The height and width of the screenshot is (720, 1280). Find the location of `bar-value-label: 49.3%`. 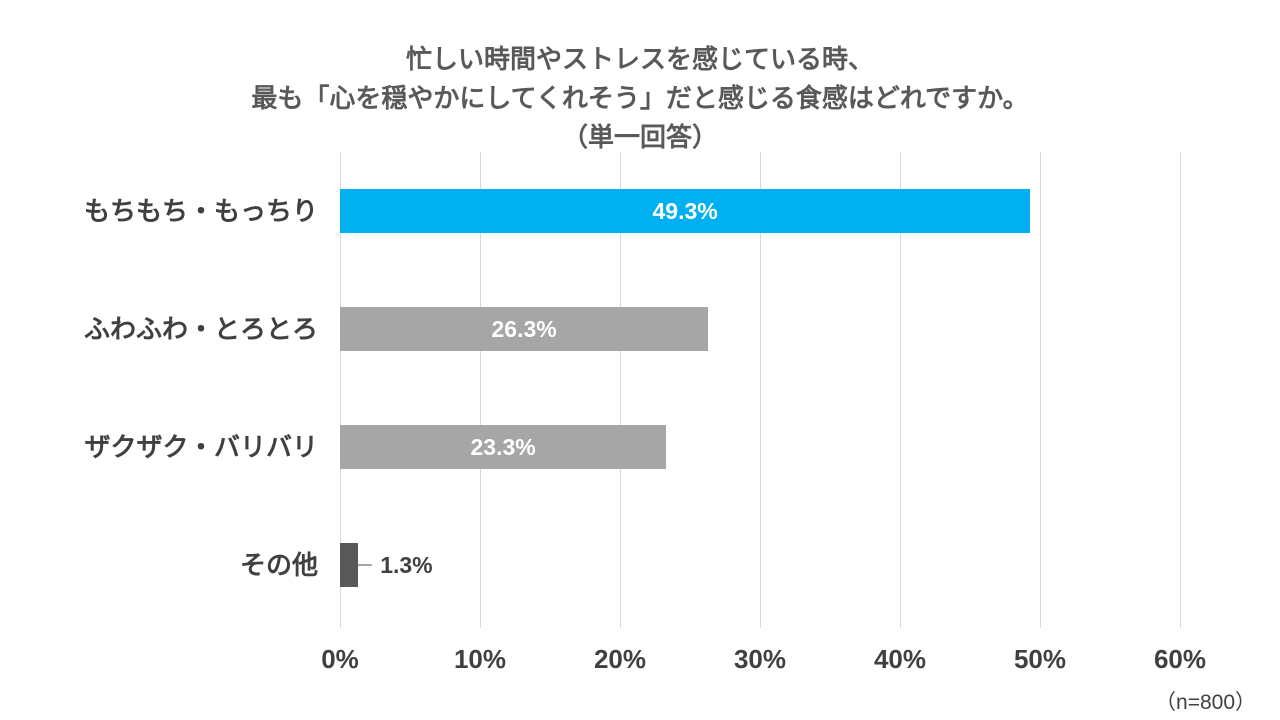

bar-value-label: 49.3% is located at coordinates (685, 211).